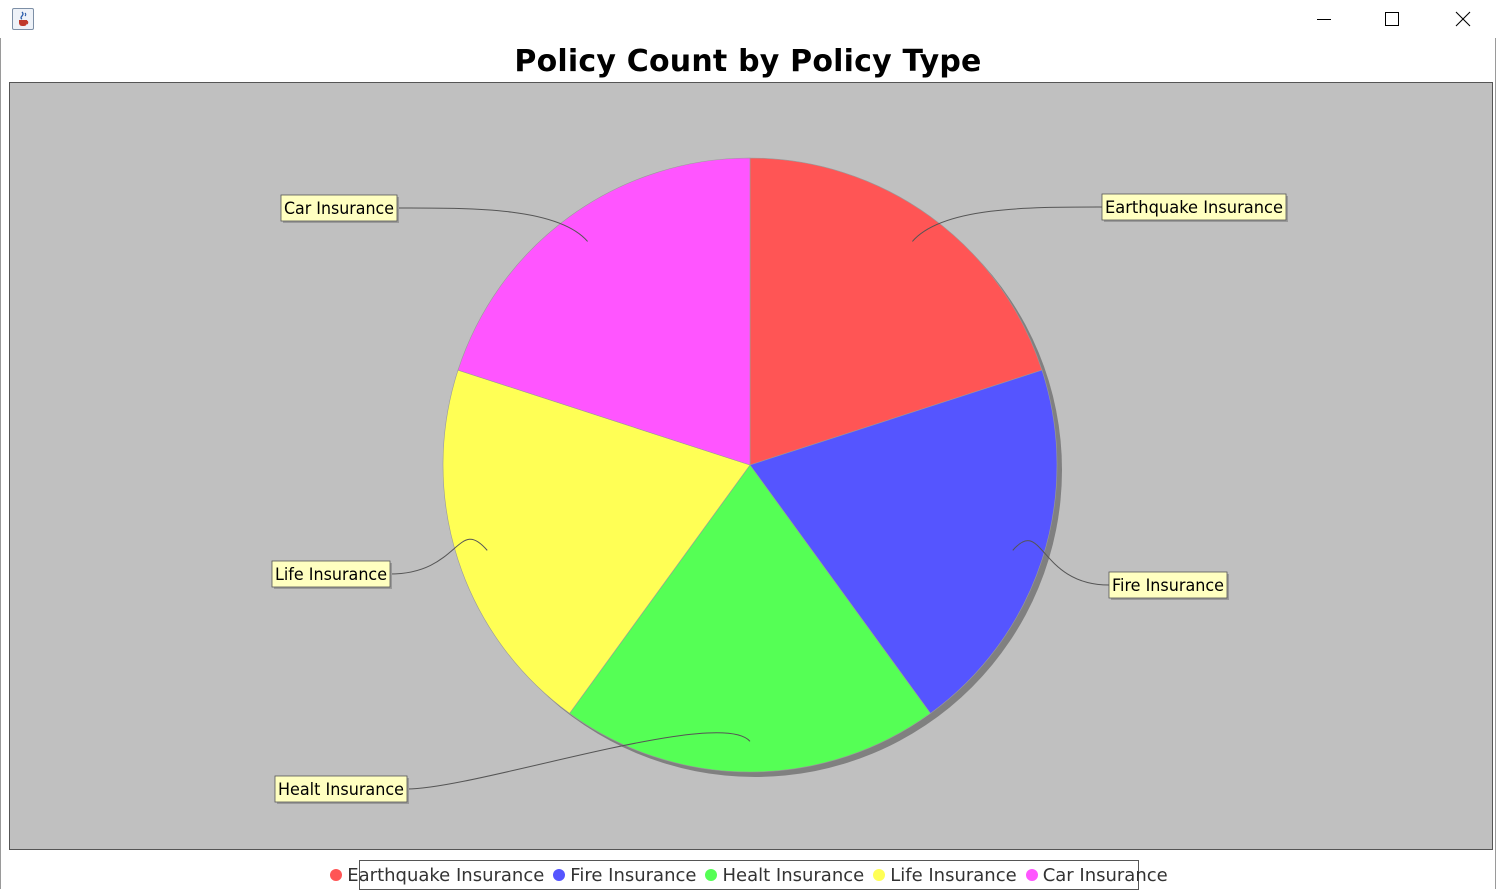 This screenshot has width=1496, height=890. I want to click on close-icon, so click(1463, 19).